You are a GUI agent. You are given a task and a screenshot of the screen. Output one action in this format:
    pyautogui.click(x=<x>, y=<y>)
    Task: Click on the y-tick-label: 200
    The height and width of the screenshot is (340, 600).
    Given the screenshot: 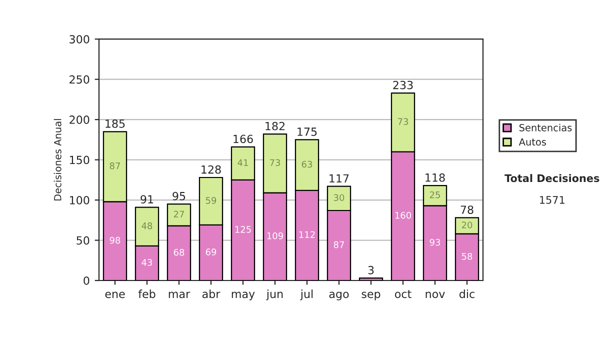 What is the action you would take?
    pyautogui.click(x=80, y=120)
    